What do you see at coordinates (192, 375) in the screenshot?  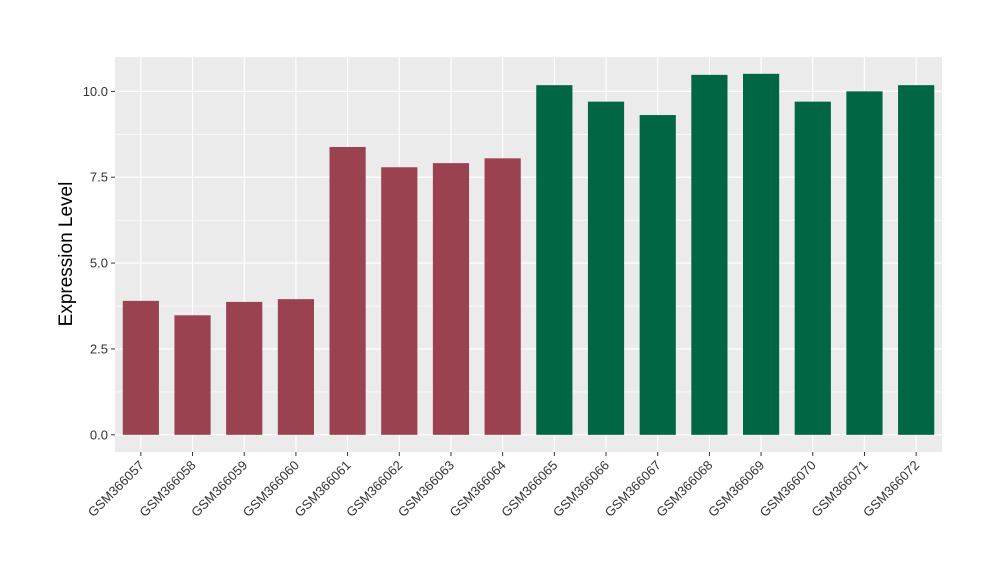 I see `bar-GSM366058` at bounding box center [192, 375].